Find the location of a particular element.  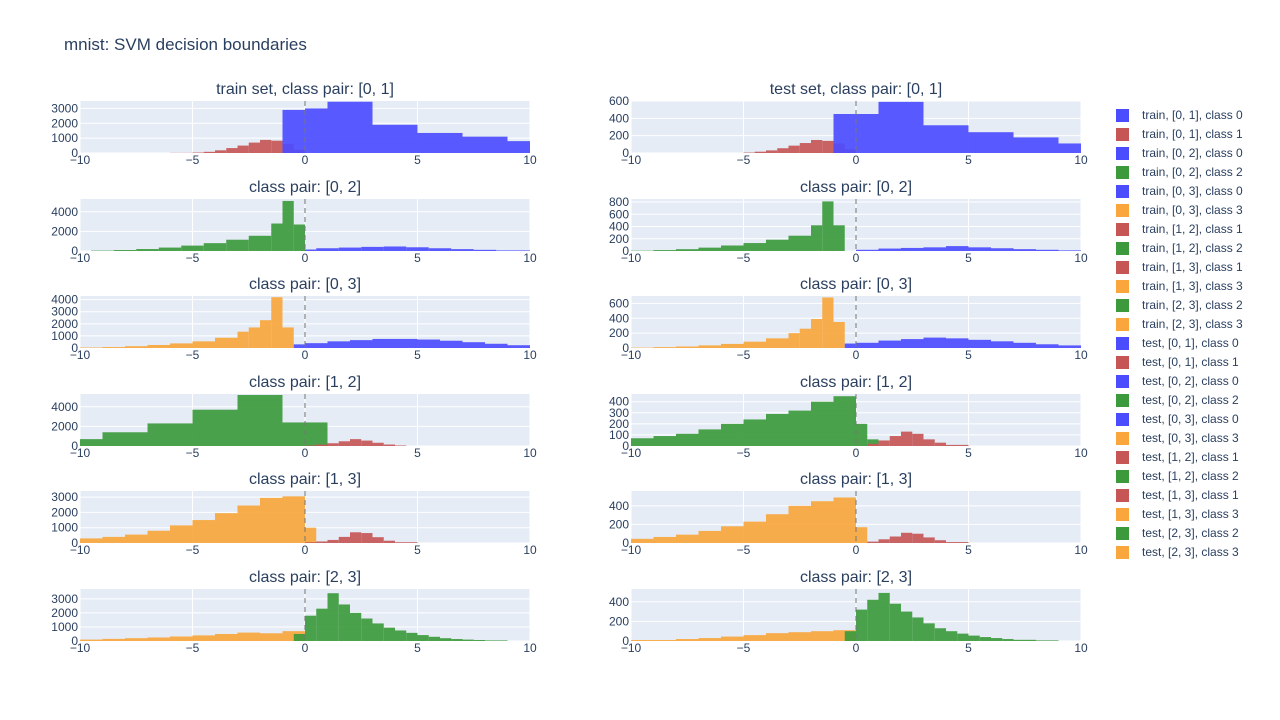

legend-item: test, [0, 2], class 2 is located at coordinates (1177, 400).